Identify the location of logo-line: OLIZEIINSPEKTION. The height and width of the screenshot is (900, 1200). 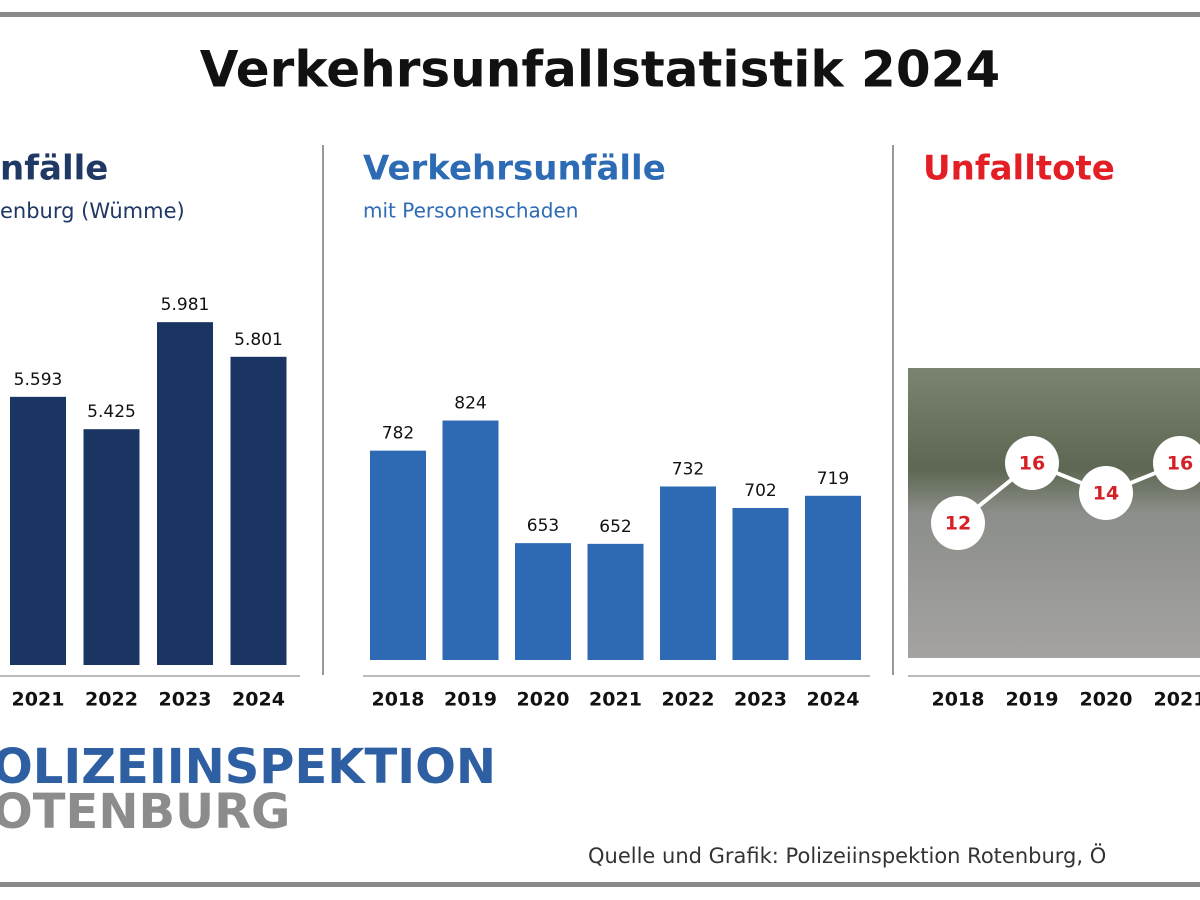
(248, 767).